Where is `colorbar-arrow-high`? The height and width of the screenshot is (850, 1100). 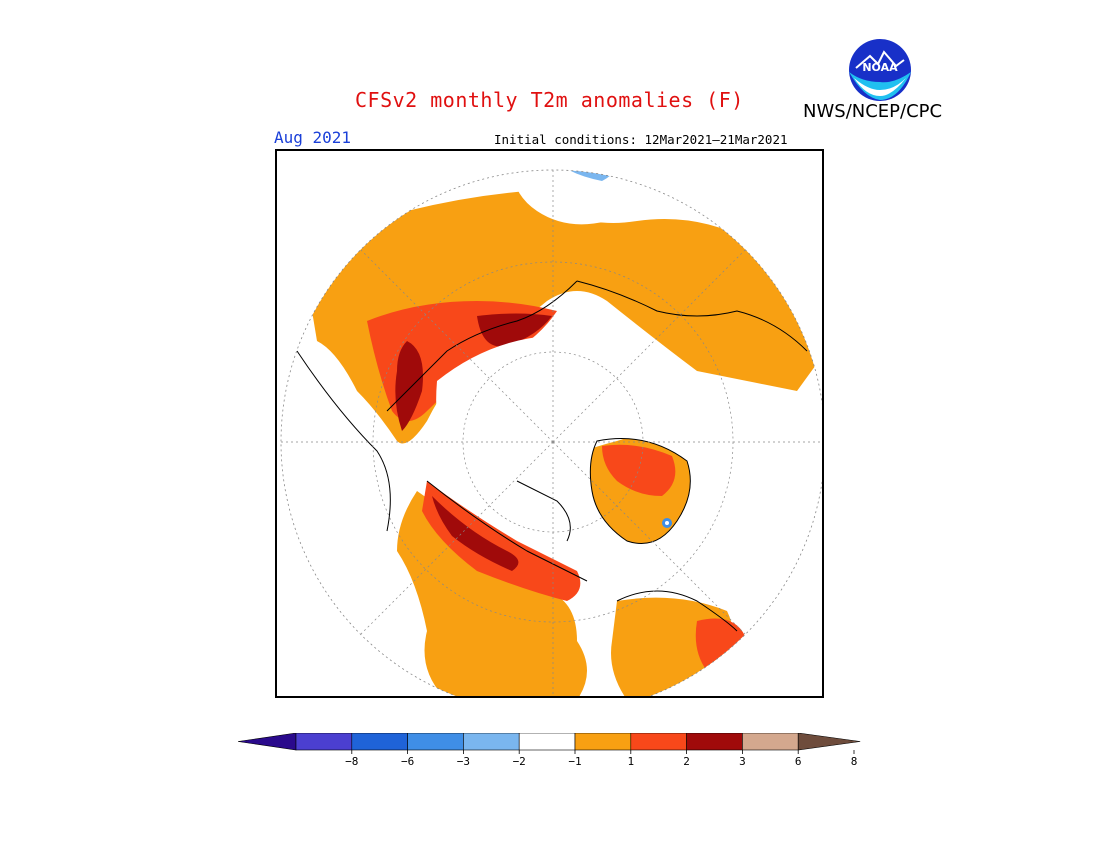 colorbar-arrow-high is located at coordinates (829, 742).